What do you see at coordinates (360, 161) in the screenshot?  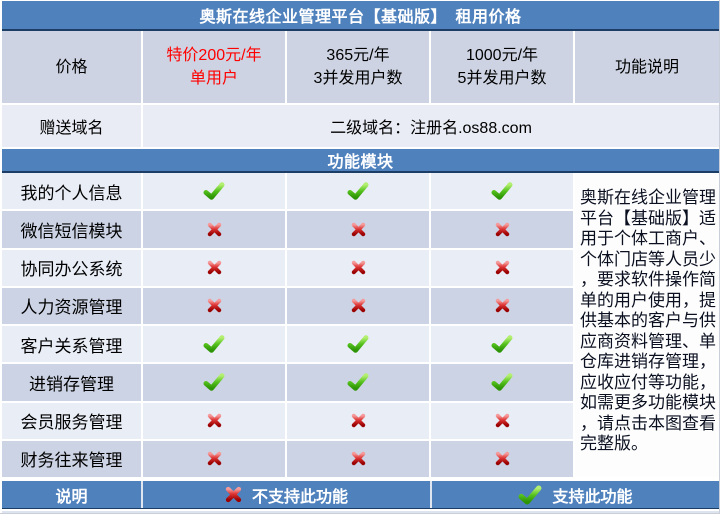 I see `section-header-modules: 功能模块` at bounding box center [360, 161].